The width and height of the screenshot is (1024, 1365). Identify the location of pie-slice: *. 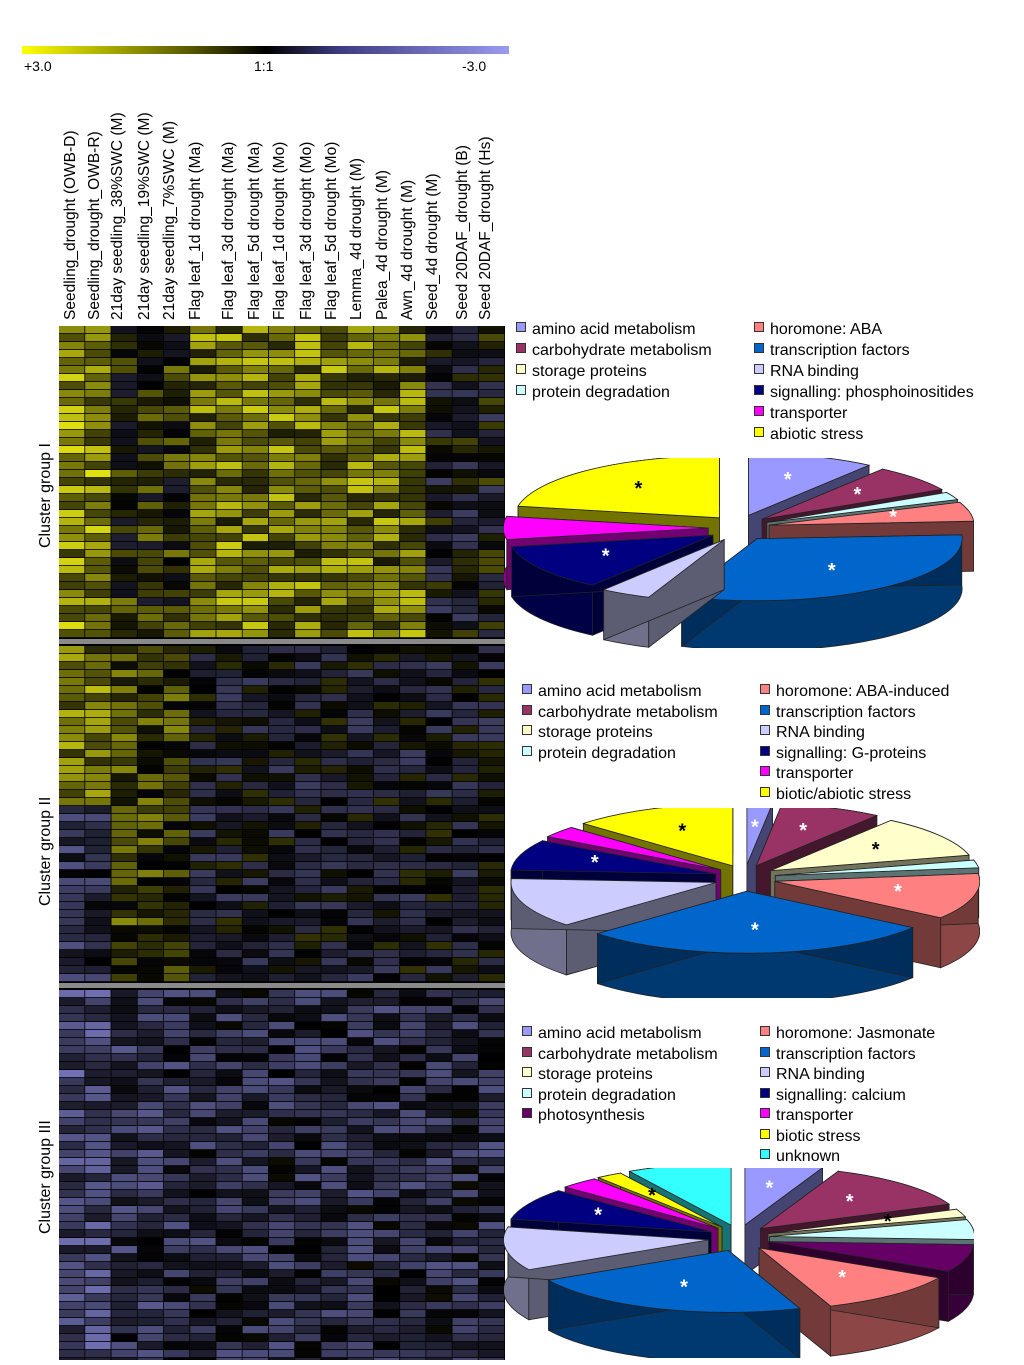
(821, 591).